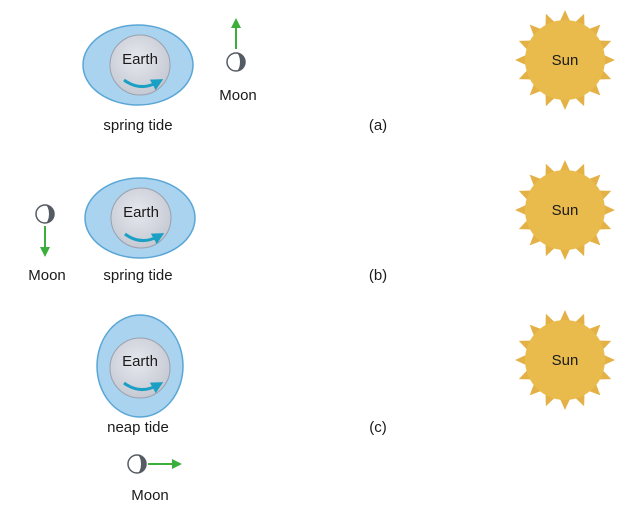  Describe the element at coordinates (378, 125) in the screenshot. I see `panel-label: (a)` at that location.